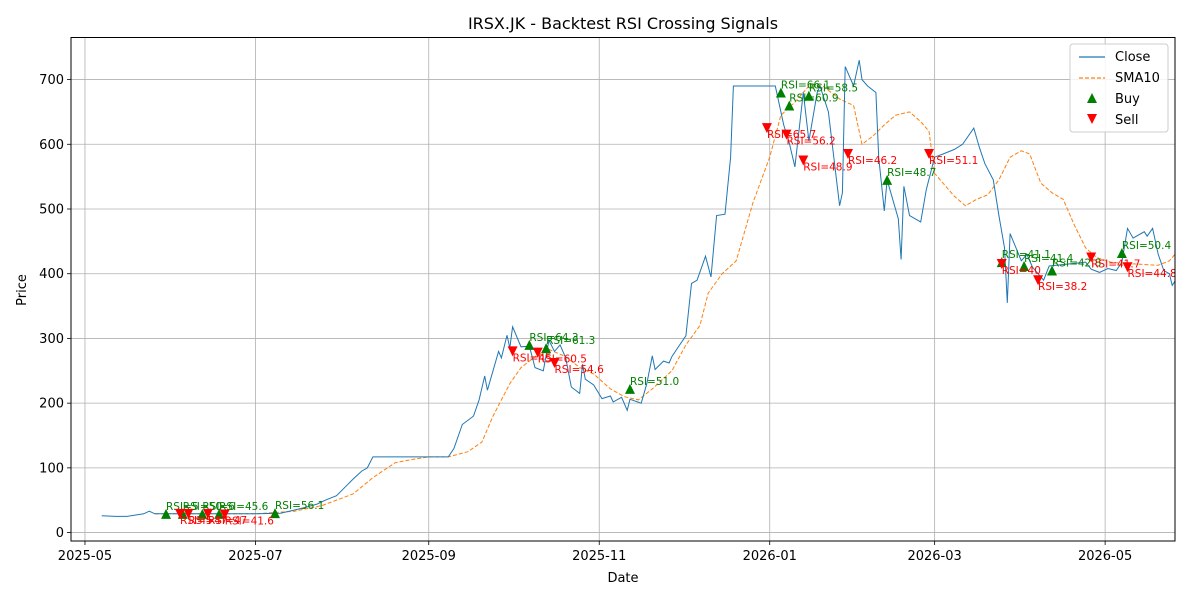  Describe the element at coordinates (811, 142) in the screenshot. I see `sell-signal-label: RSI=56.2` at that location.